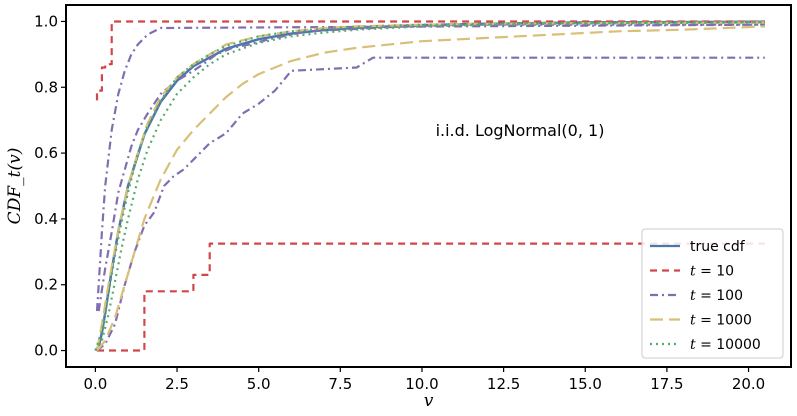  What do you see at coordinates (46, 219) in the screenshot?
I see `y-tick-label: 0.4` at bounding box center [46, 219].